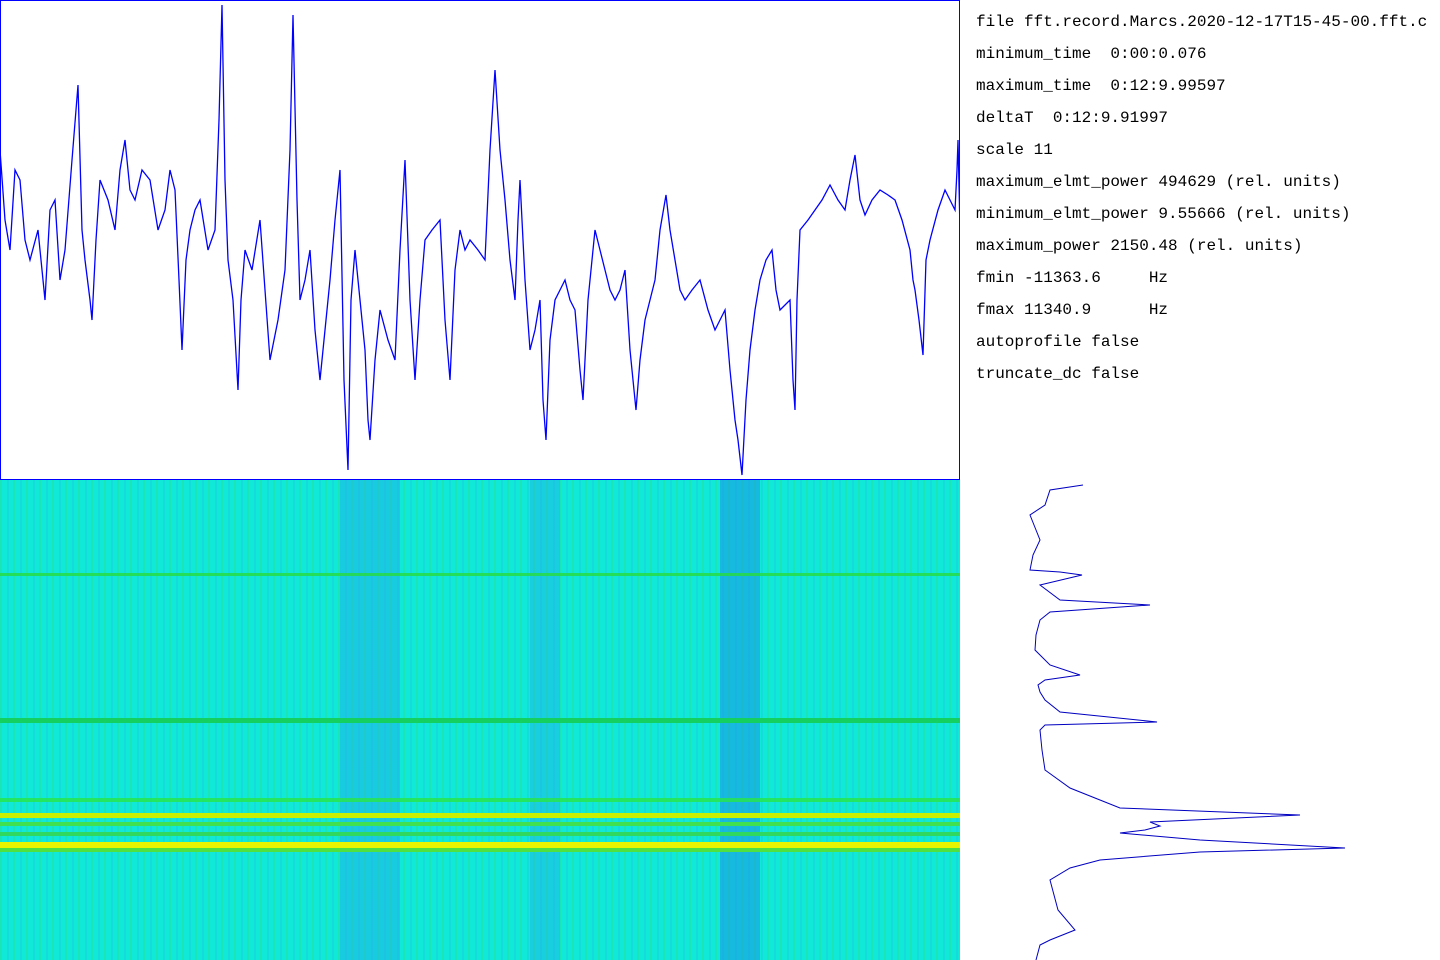  Describe the element at coordinates (1158, 182) in the screenshot. I see `info-line: maximum_elmt_power 494629 (rel. units)` at that location.